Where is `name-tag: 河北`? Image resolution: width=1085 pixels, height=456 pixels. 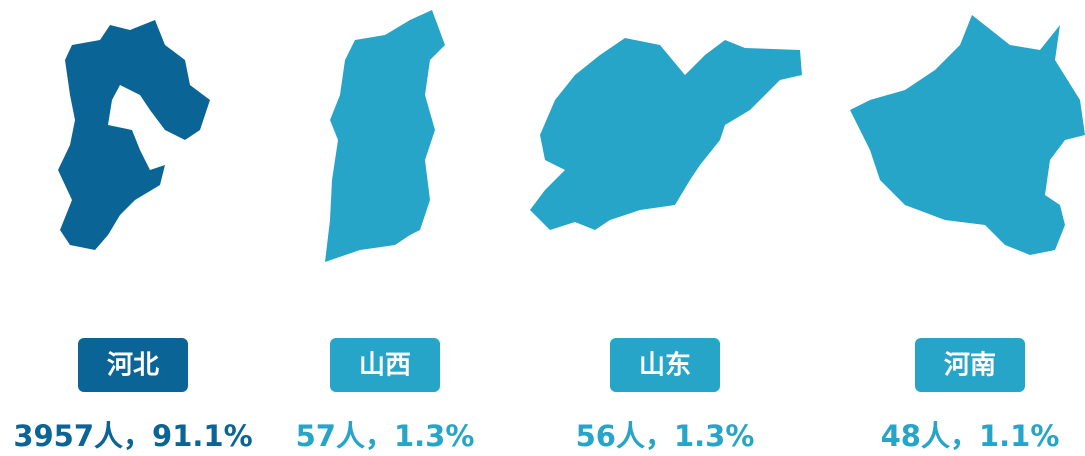
name-tag: 河北 is located at coordinates (133, 366).